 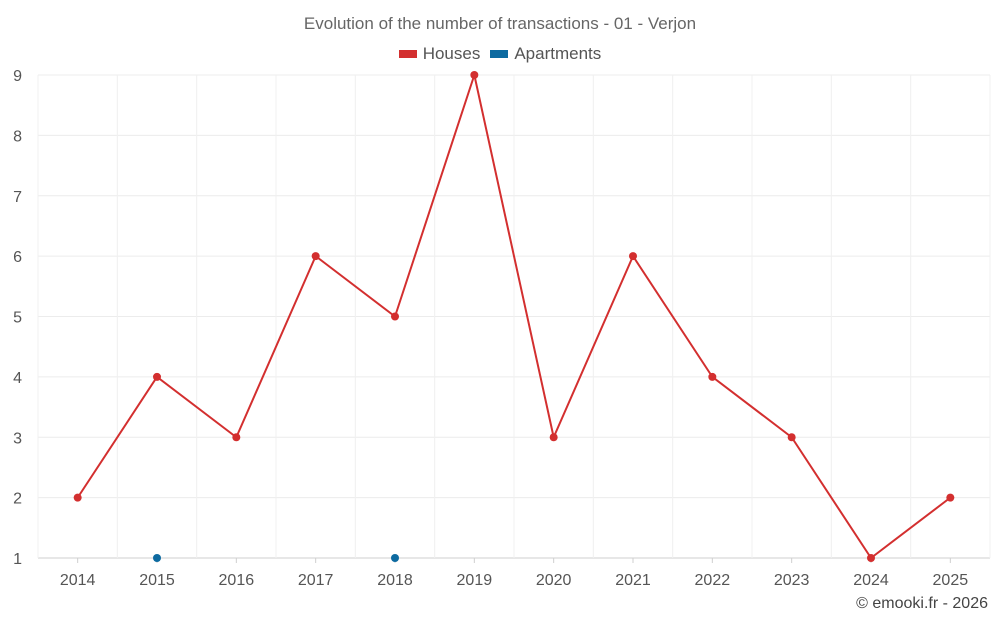 I want to click on legend-swatch-apartments, so click(x=499, y=54).